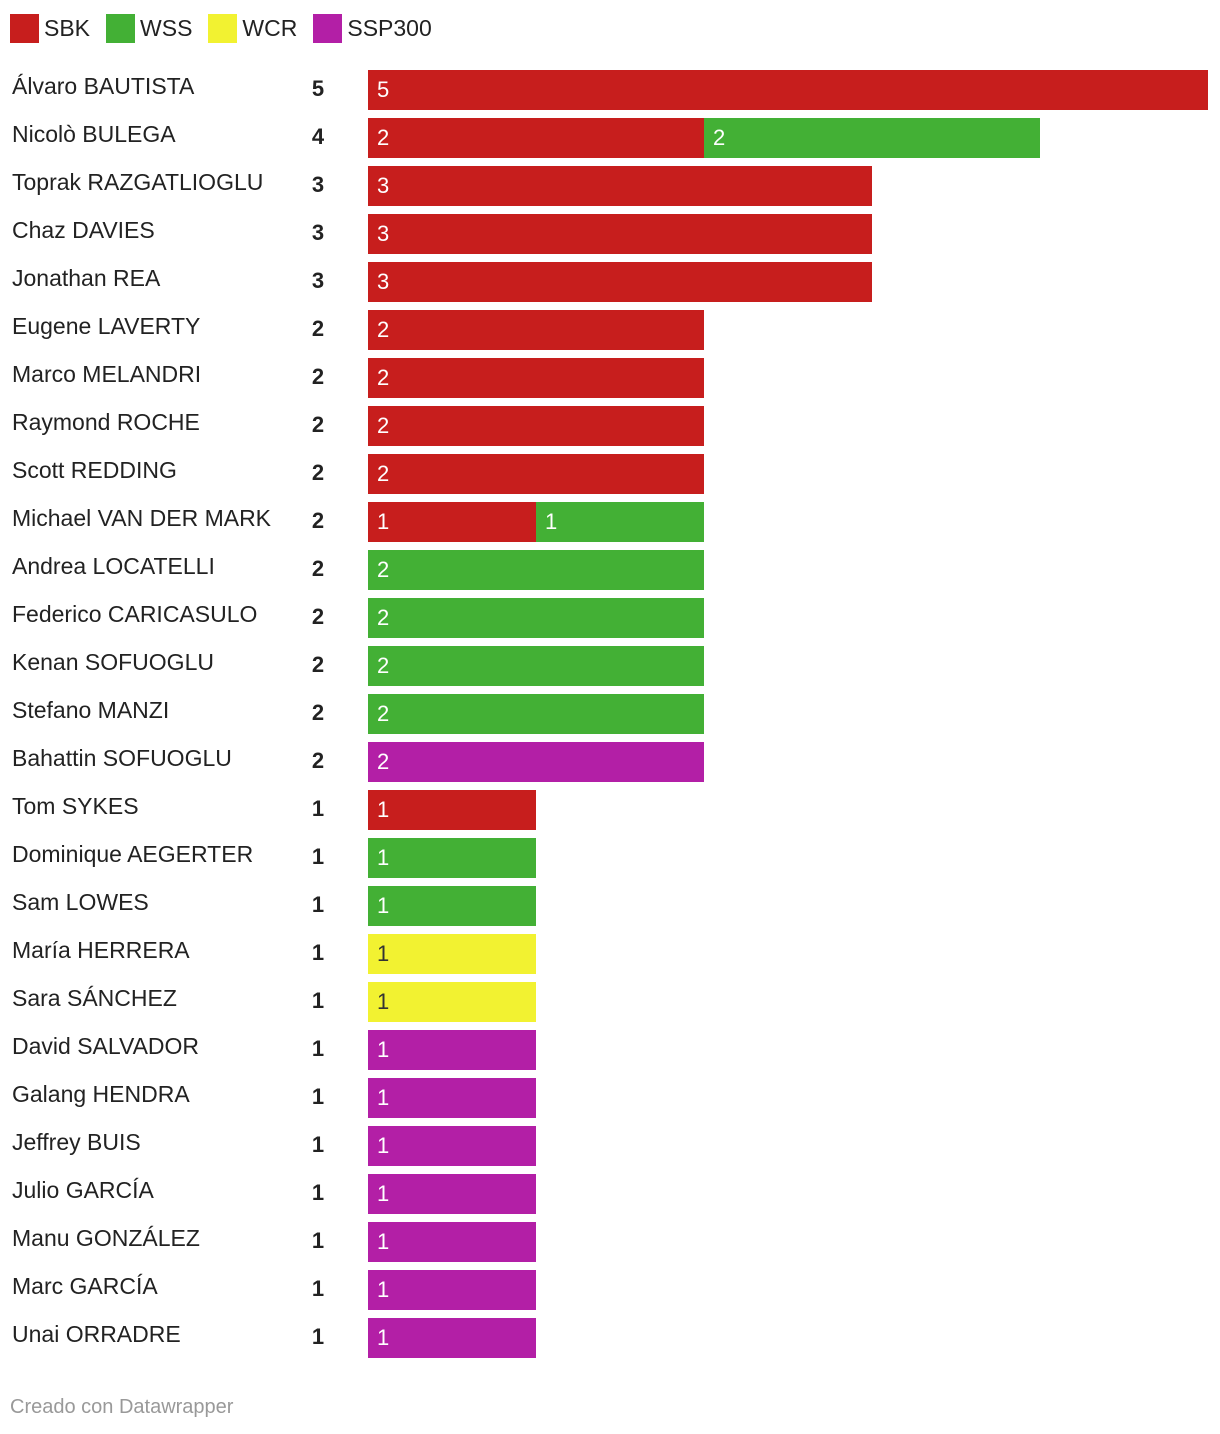 This screenshot has width=1220, height=1434. I want to click on bar-value-label-unai-orradre-ssp300: 1, so click(383, 1337).